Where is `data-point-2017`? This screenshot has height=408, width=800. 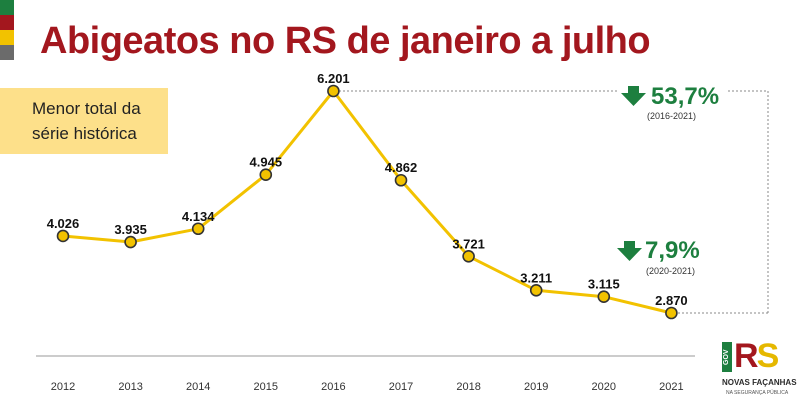
data-point-2017 is located at coordinates (401, 180).